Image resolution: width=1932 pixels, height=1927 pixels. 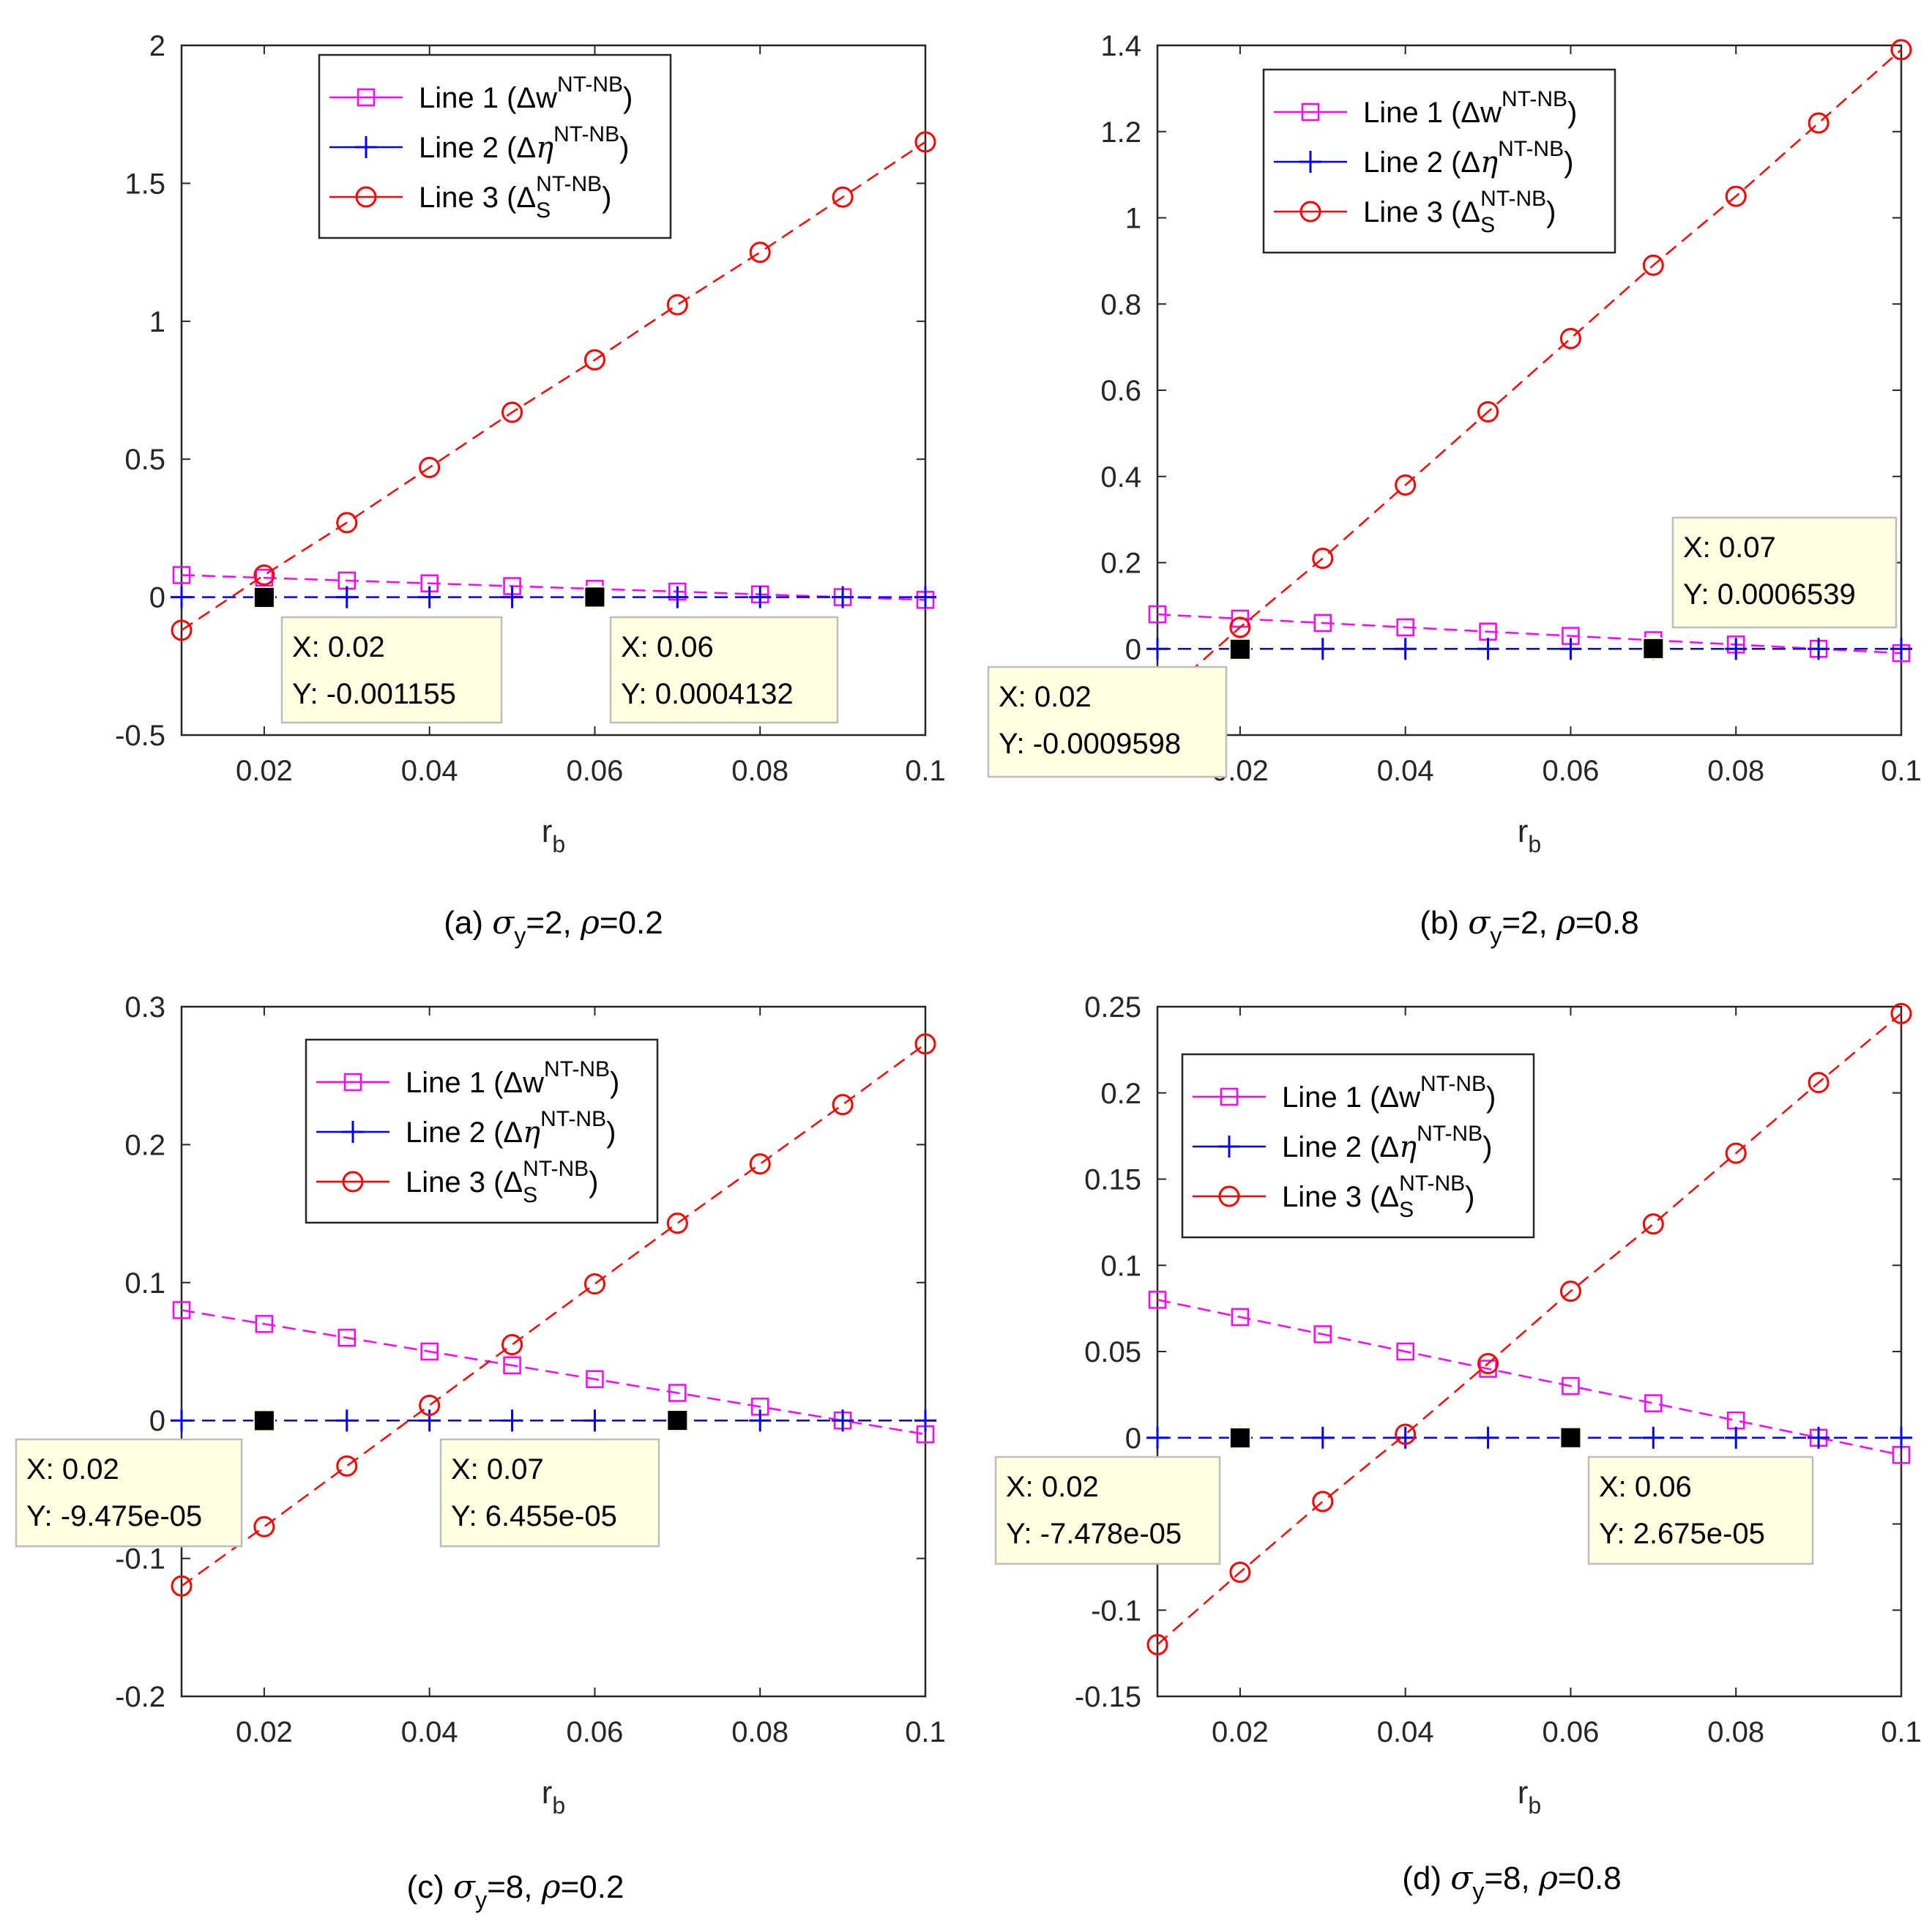 I want to click on legend-entry-1: Line 1 (ΔwNT-NB), so click(x=1426, y=108).